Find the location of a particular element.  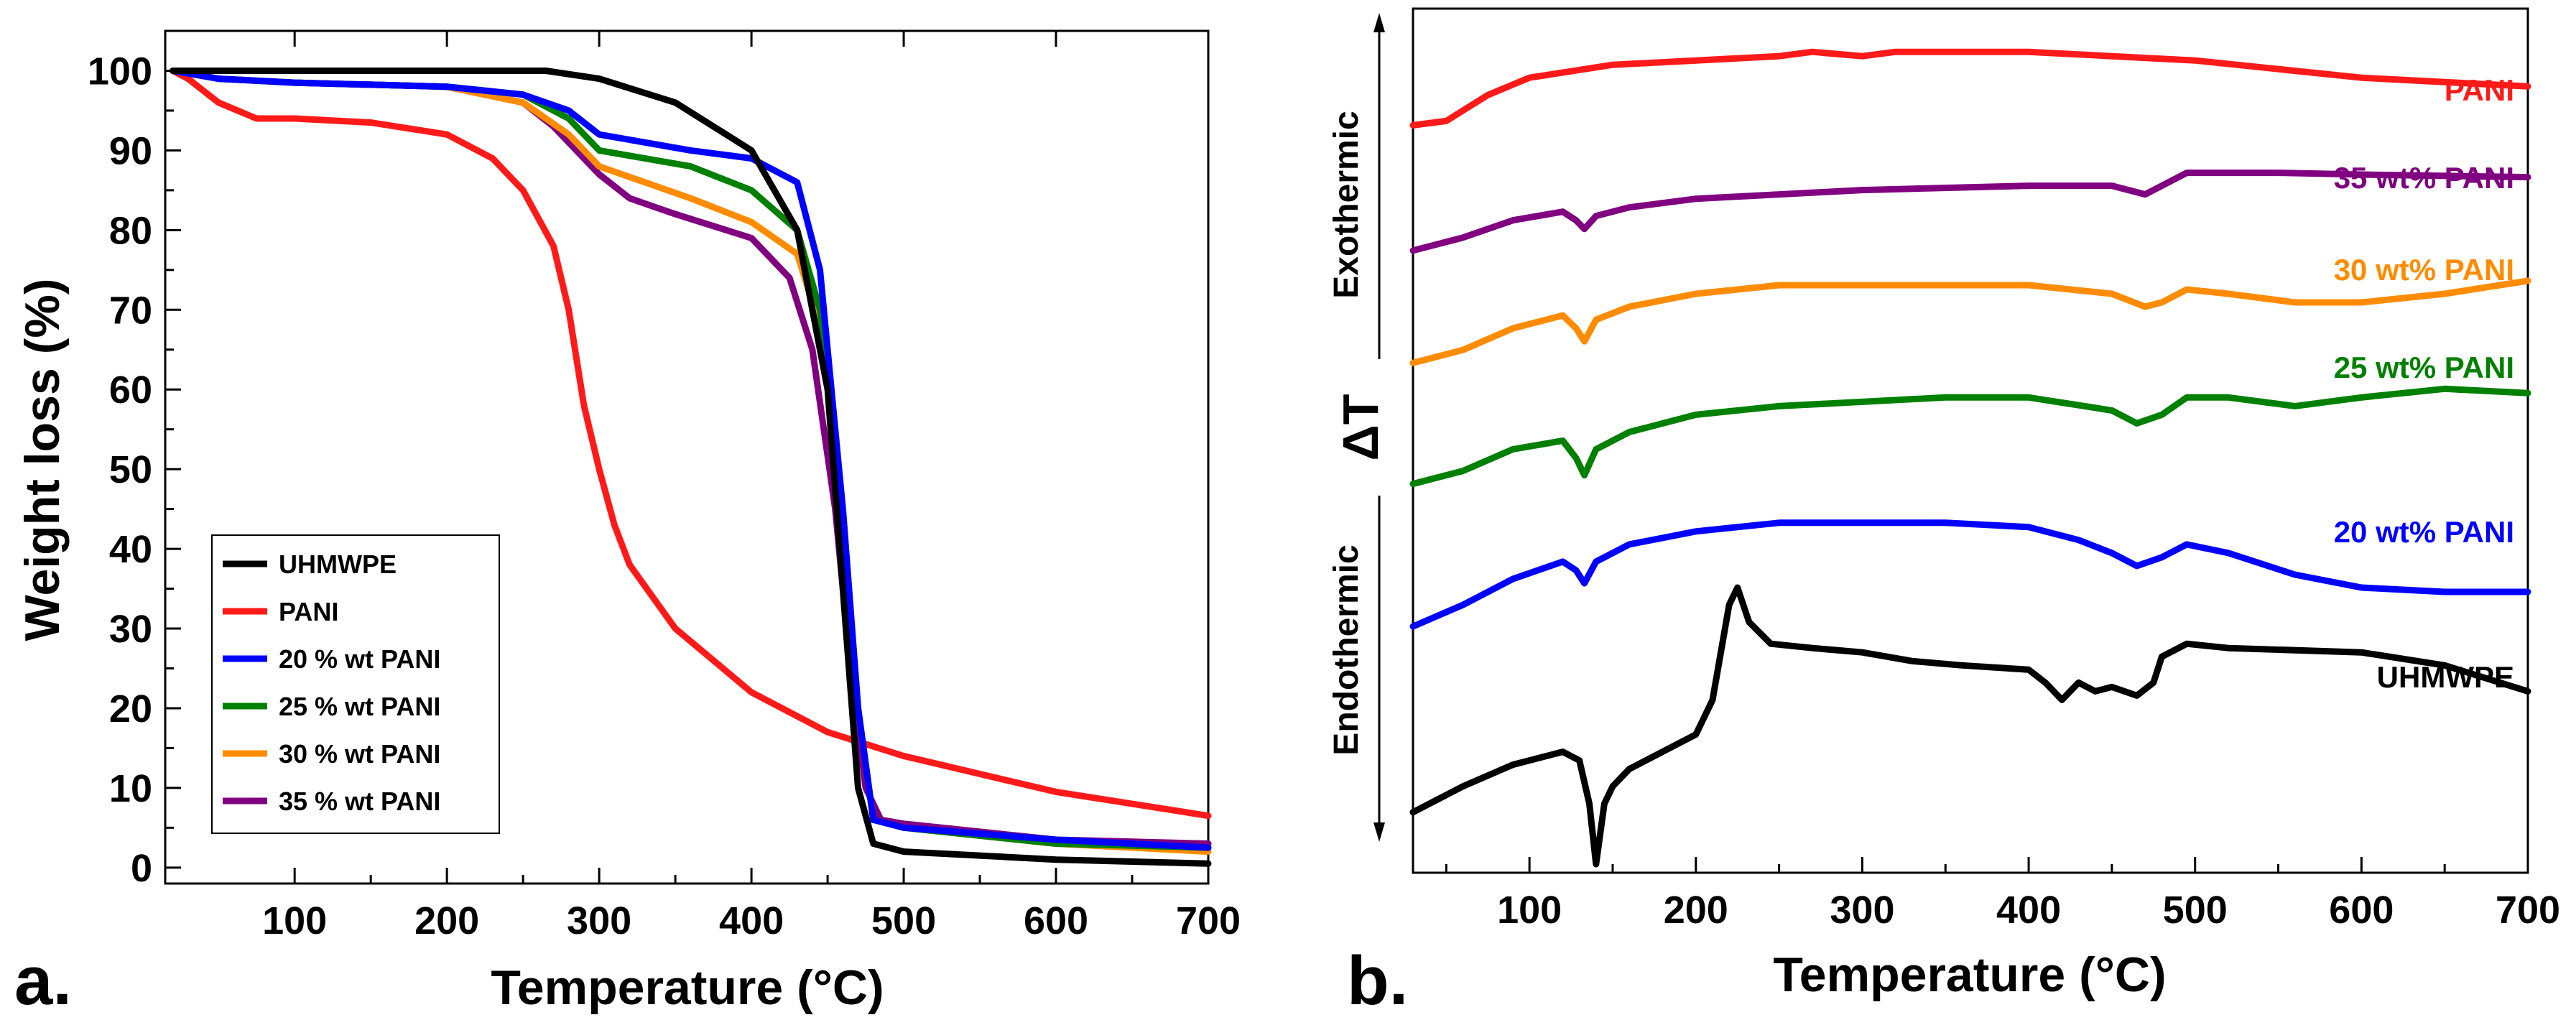

panel-a-x-tick-label: 400 is located at coordinates (751, 921).